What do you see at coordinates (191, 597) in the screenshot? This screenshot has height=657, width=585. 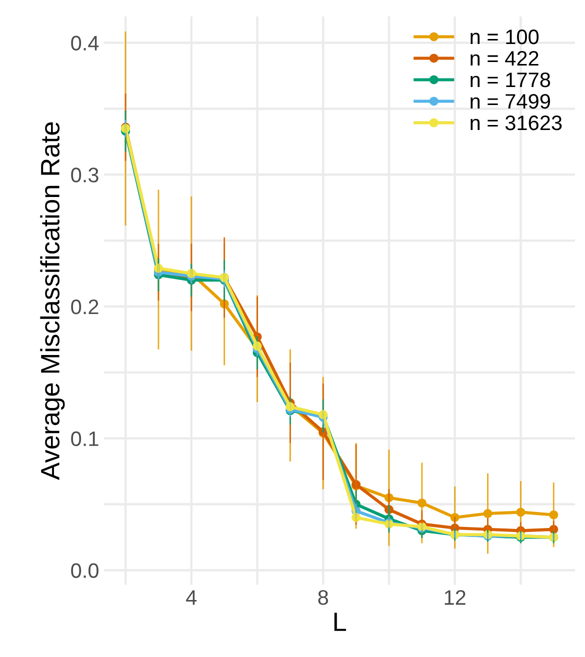 I see `x-tick-label: 4` at bounding box center [191, 597].